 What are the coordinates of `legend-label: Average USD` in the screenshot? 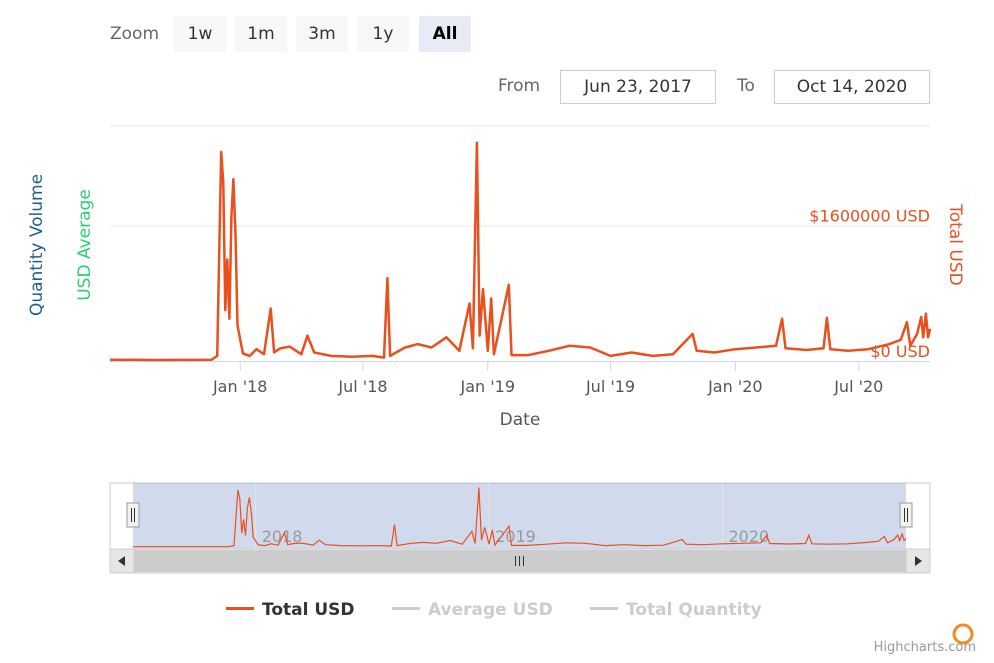 It's located at (490, 610).